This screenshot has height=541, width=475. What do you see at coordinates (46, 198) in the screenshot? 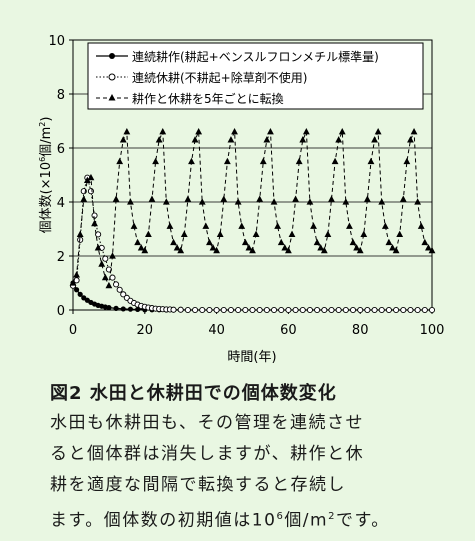
I see `y-axis-title-part1: 個体数(×10` at bounding box center [46, 198].